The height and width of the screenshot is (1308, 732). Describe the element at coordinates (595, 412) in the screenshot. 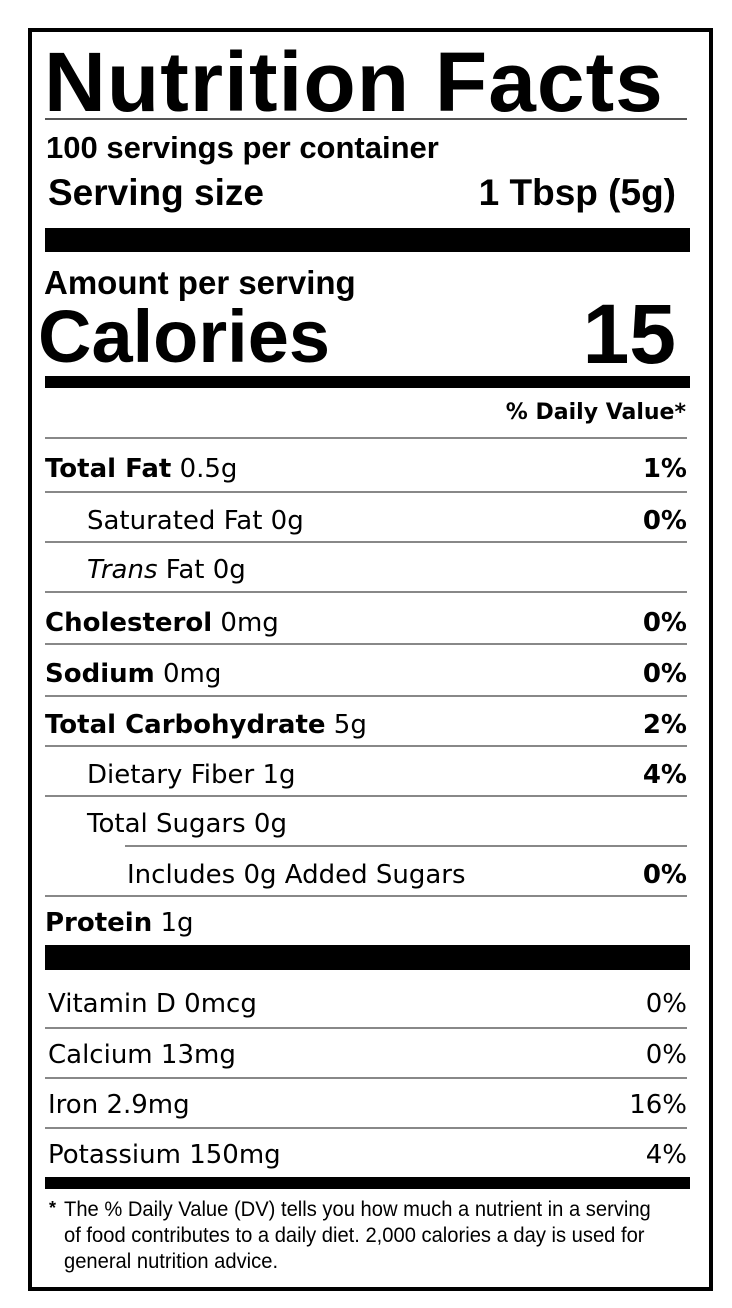

I see `daily-value-header: % Daily Value*` at that location.